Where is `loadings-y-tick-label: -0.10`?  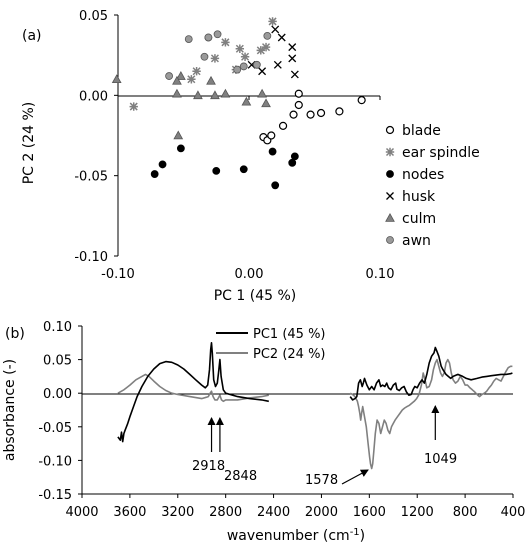
loadings-y-tick-label: -0.10 is located at coordinates (55, 461).